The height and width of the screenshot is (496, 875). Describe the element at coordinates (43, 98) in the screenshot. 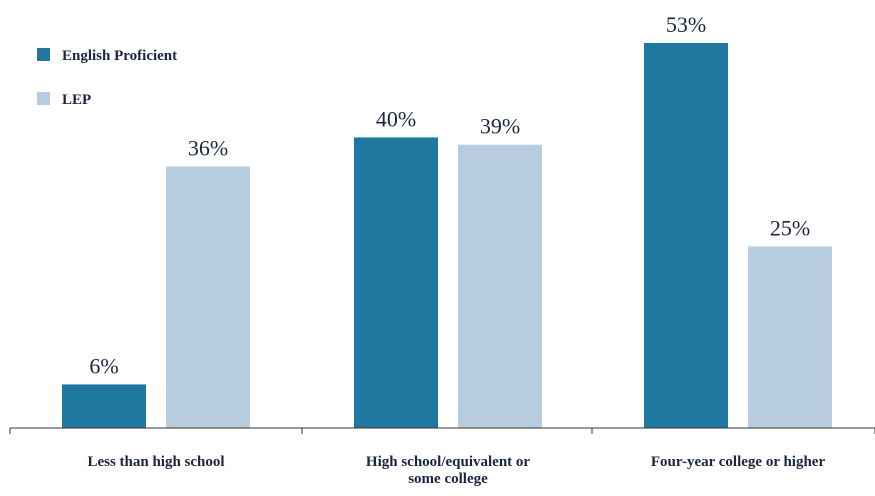

I see `legend-swatch-lep` at that location.